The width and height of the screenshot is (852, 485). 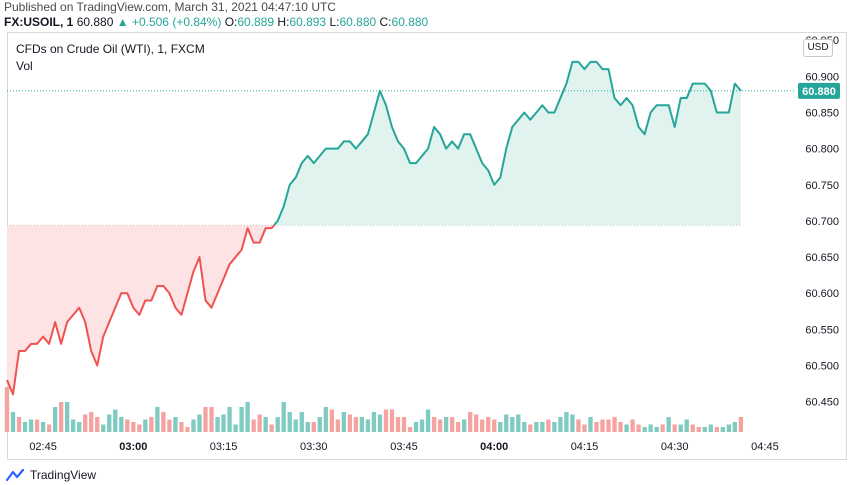 I want to click on y-tick-label: 60.750, so click(x=822, y=186).